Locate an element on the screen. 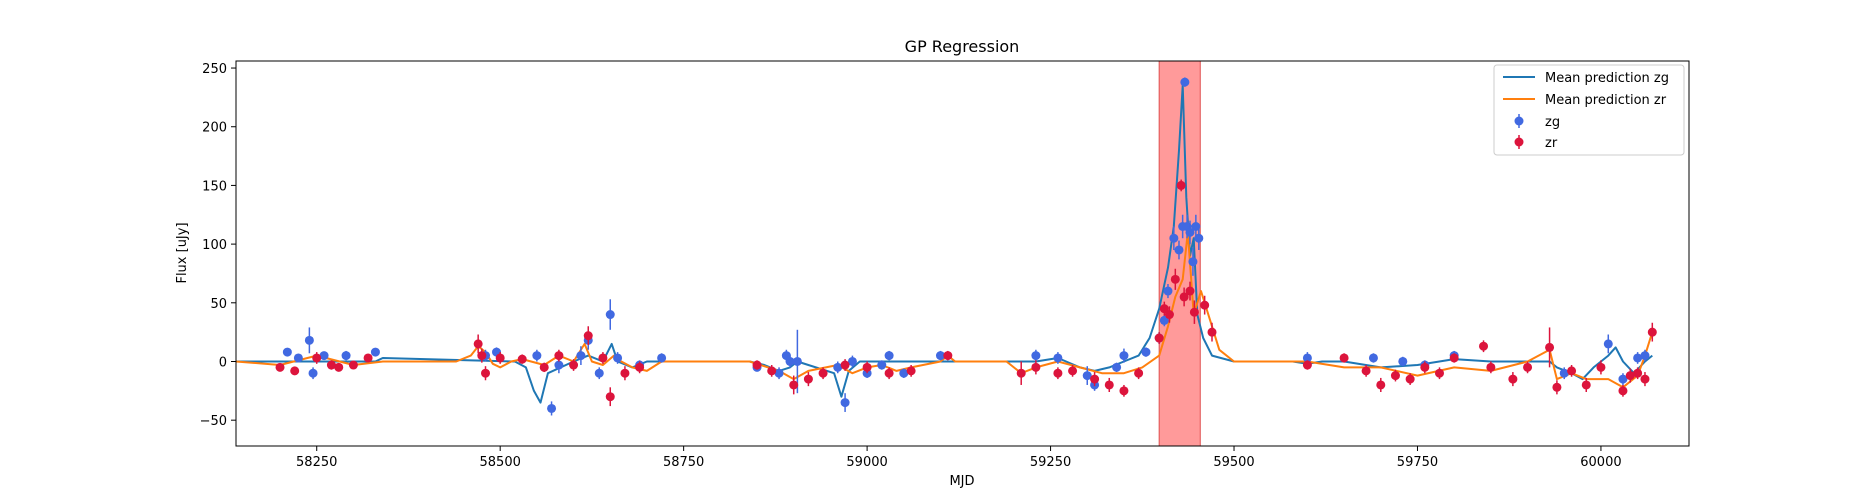 This screenshot has height=500, width=1875. x-axis-title: MJD is located at coordinates (961, 481).